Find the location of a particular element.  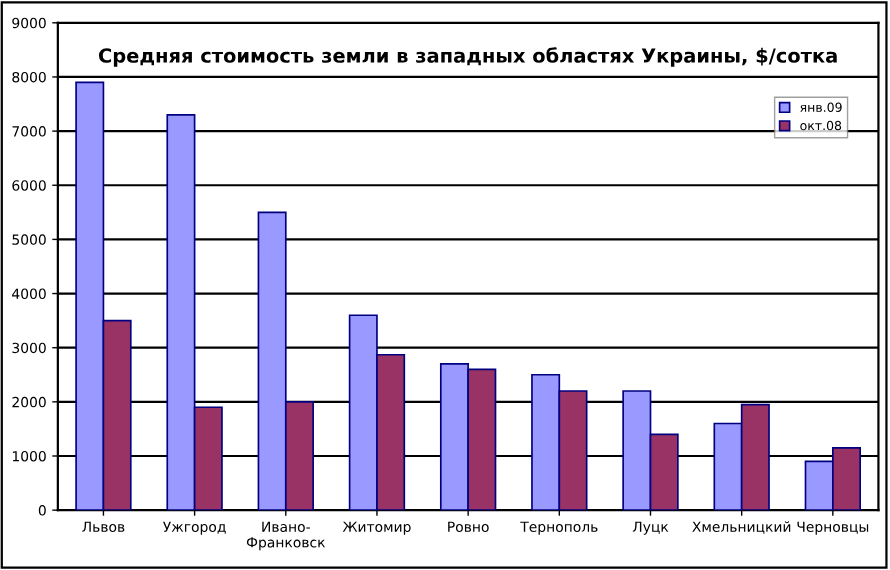

text: Средняя стоимость земли в западных областях Украины, $/сотка is located at coordinates (467, 57).